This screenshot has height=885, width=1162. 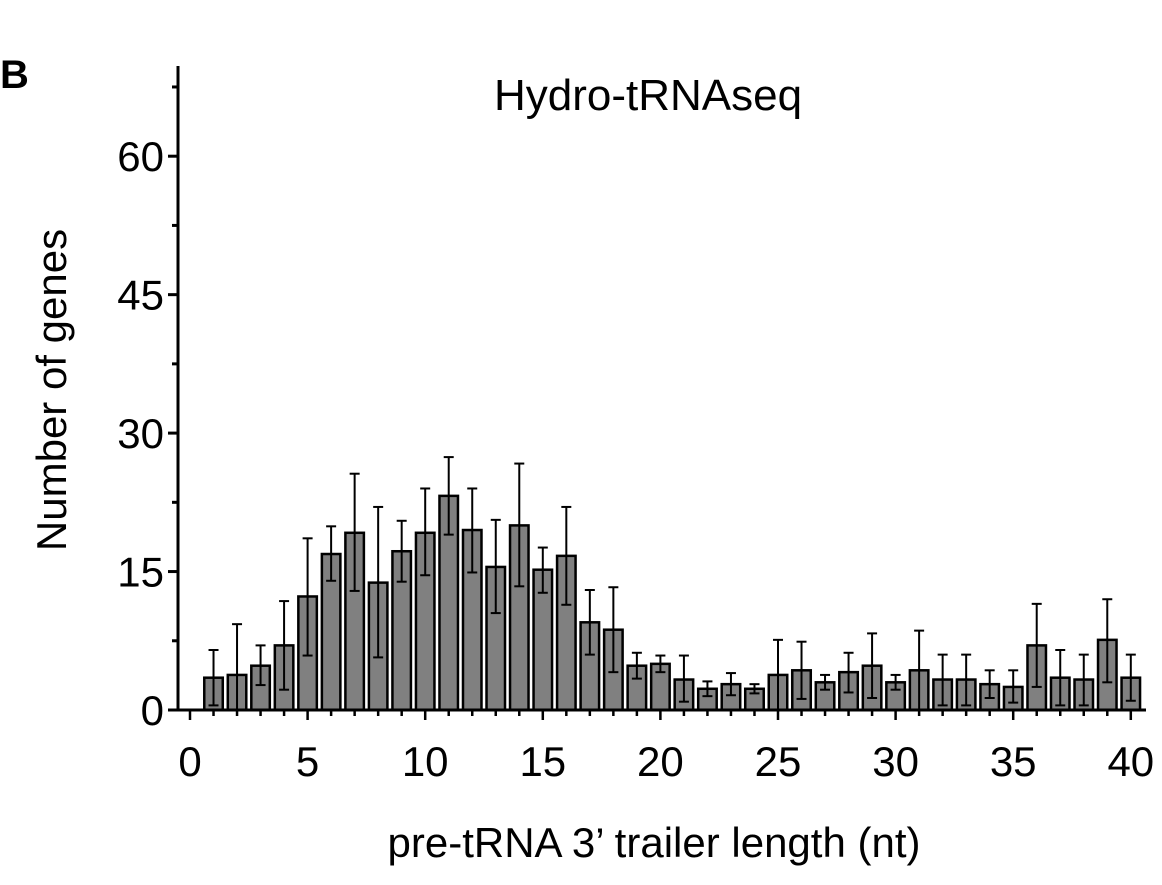 I want to click on chart-title: Hydro-tRNAseq, so click(x=648, y=95).